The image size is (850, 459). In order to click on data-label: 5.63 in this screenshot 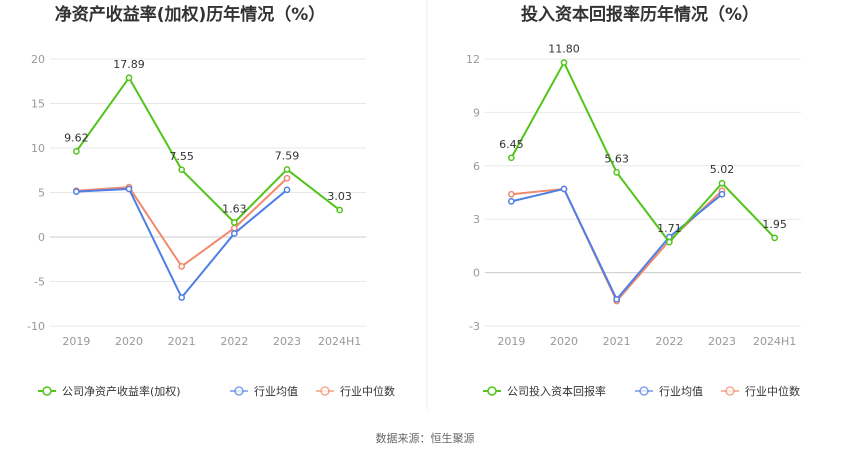, I will do `click(616, 158)`.